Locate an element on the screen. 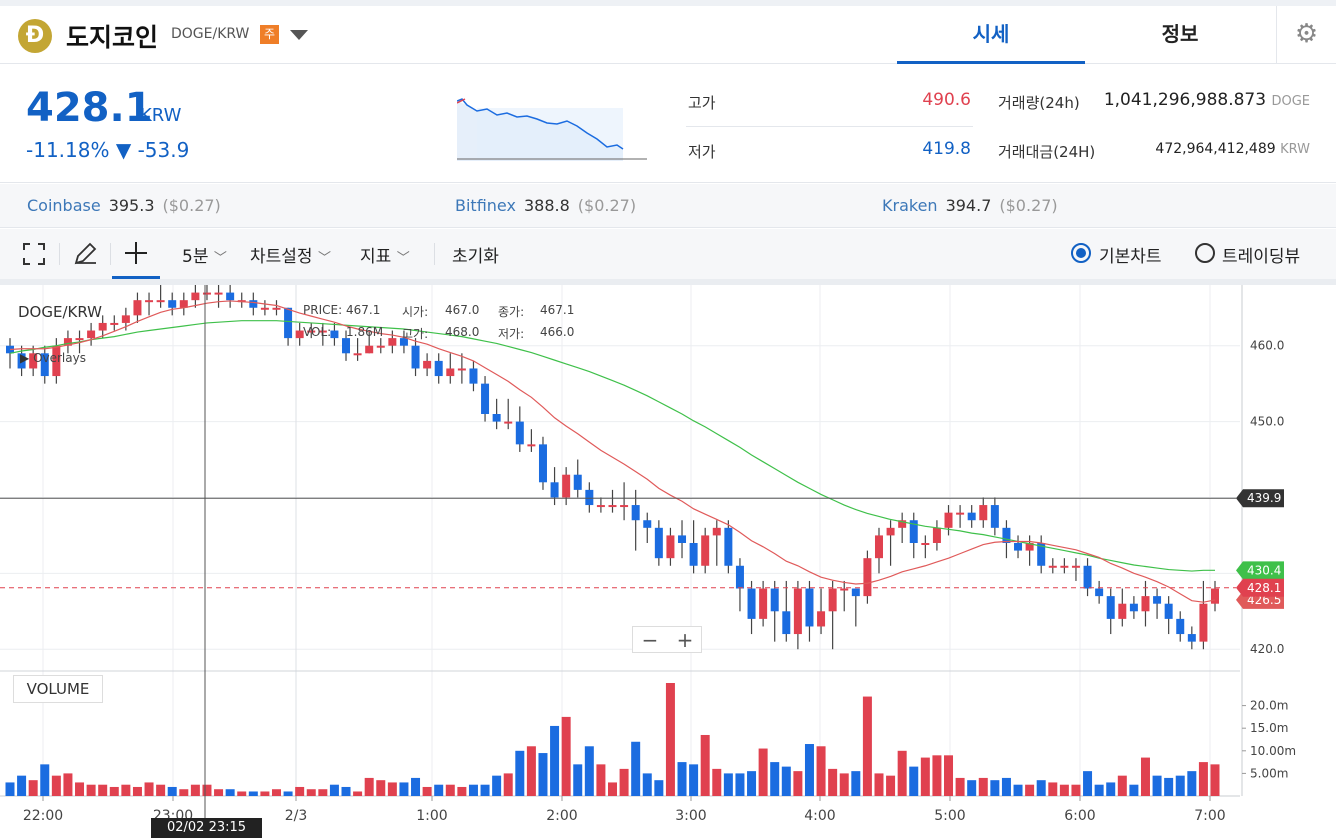 The image size is (1336, 838). coin-dropdown-icon is located at coordinates (299, 35).